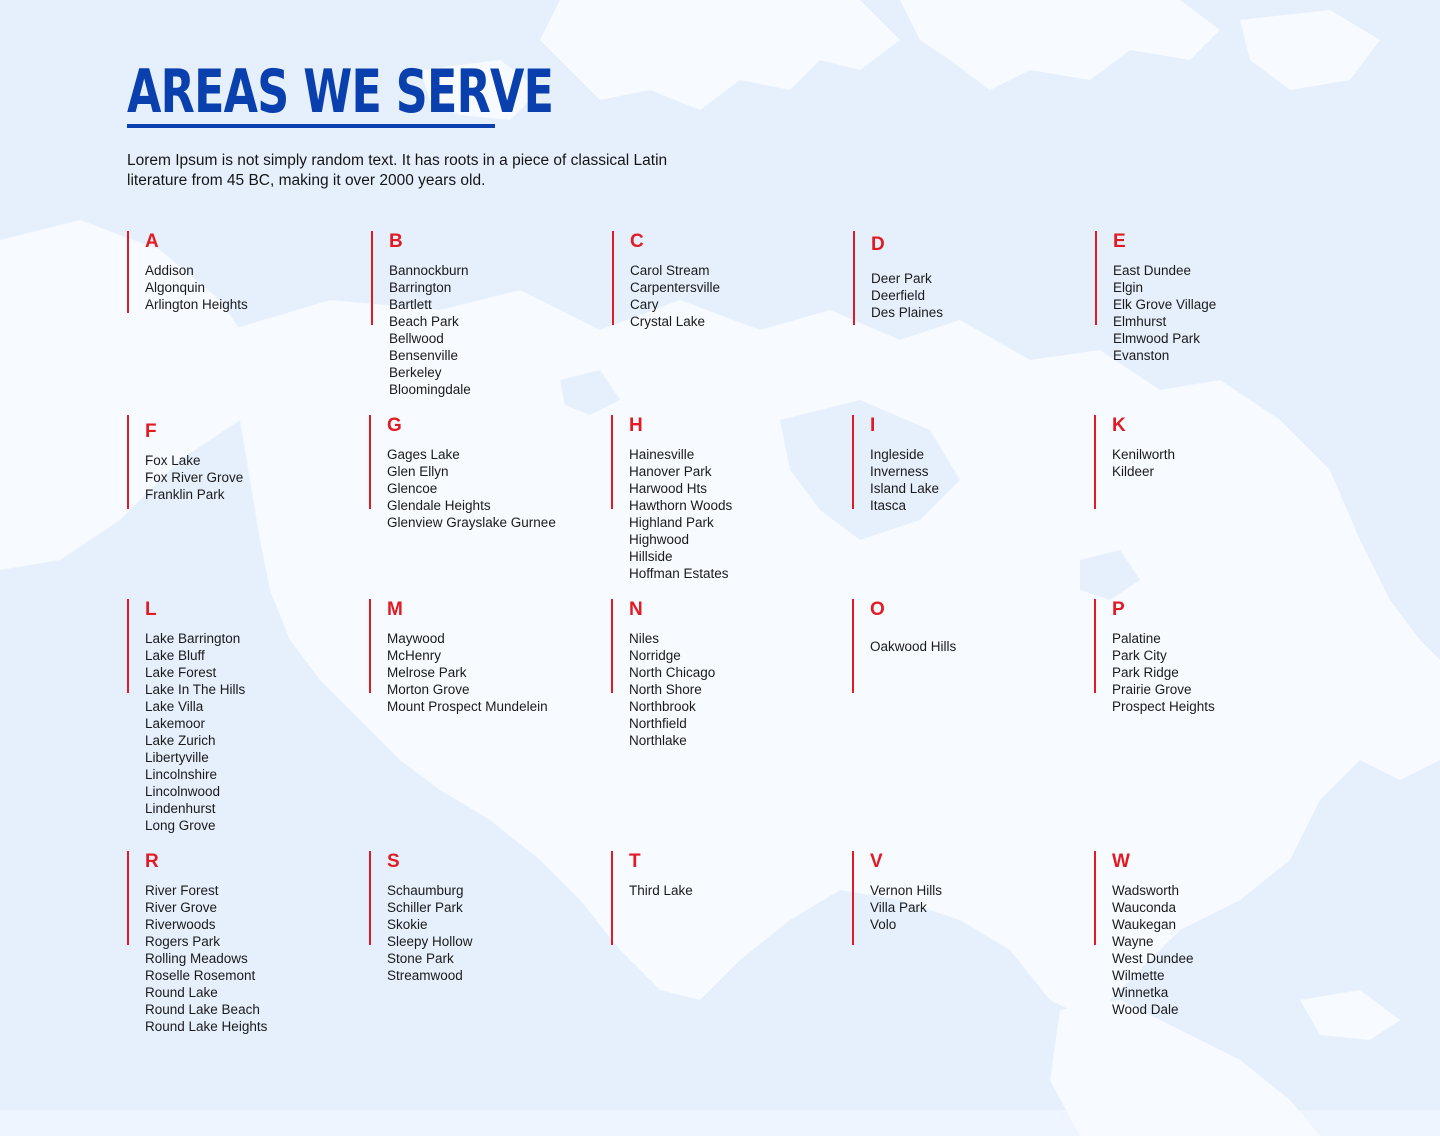 This screenshot has width=1440, height=1136. What do you see at coordinates (644, 304) in the screenshot?
I see `place-name: Cary` at bounding box center [644, 304].